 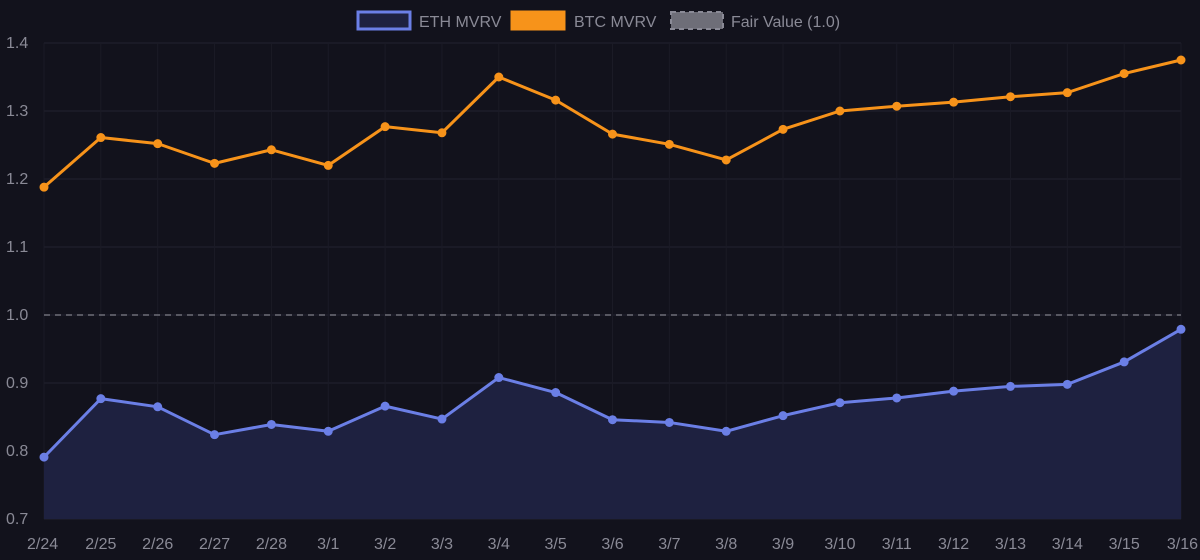 What do you see at coordinates (17, 179) in the screenshot?
I see `y-tick-label: 1.2` at bounding box center [17, 179].